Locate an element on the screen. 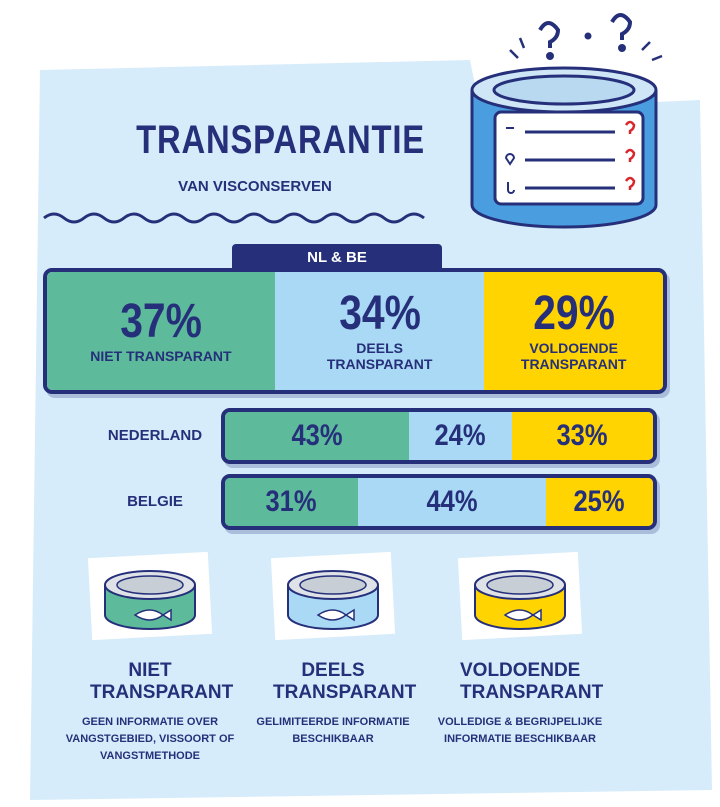 The height and width of the screenshot is (807, 720). value-label: 37% is located at coordinates (161, 321).